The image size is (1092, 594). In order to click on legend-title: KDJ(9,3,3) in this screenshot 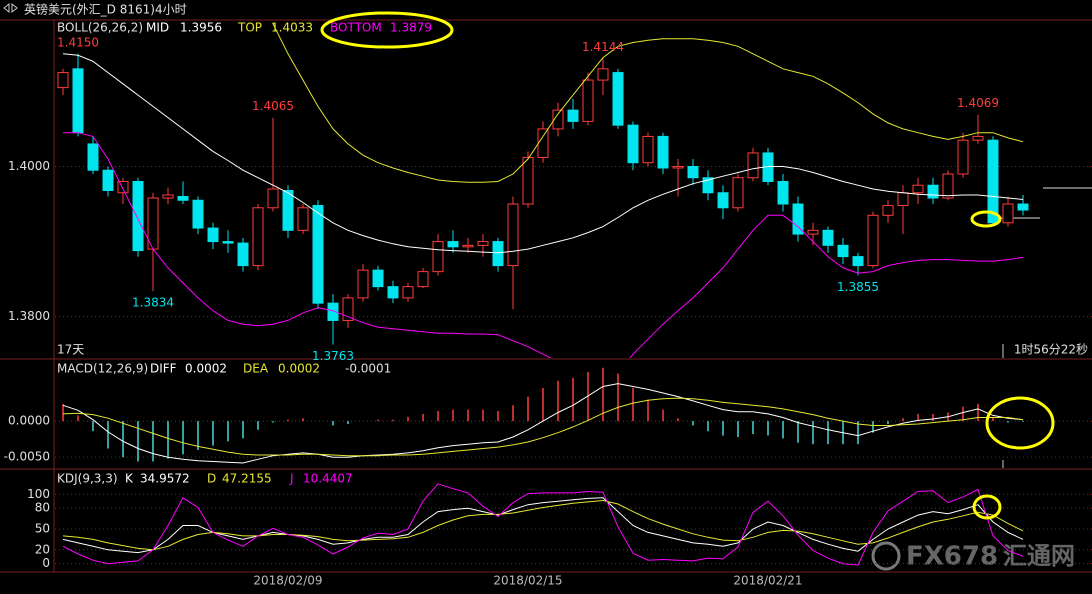, I will do `click(87, 479)`.